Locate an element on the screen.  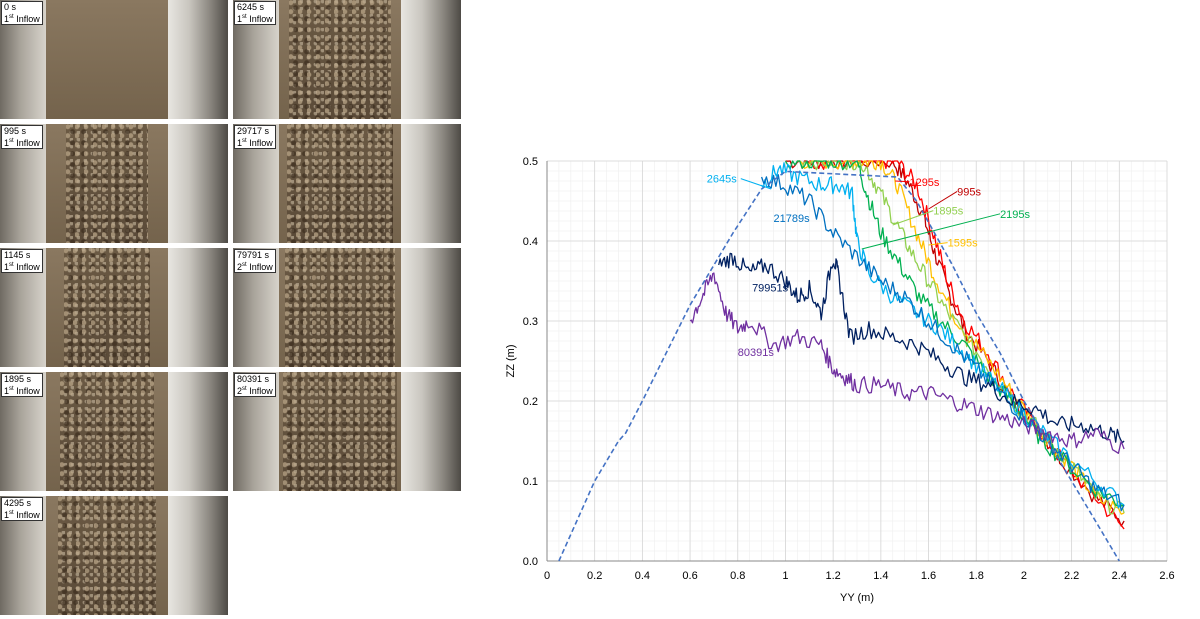
flume-photo: 80391 s 2st Inflow is located at coordinates (347, 431).